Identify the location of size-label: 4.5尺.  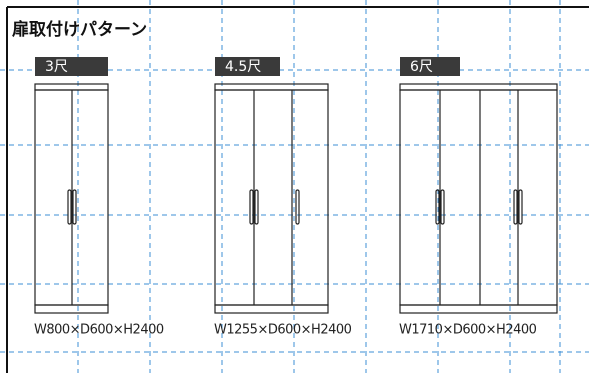
(243, 67).